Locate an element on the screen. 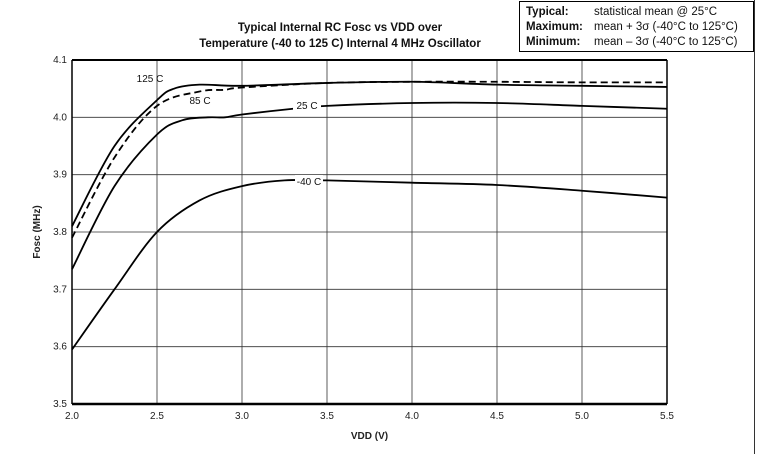  legend-row-maximum: Maximum: mean + 3σ (-40°C to 125°C) is located at coordinates (639, 27).